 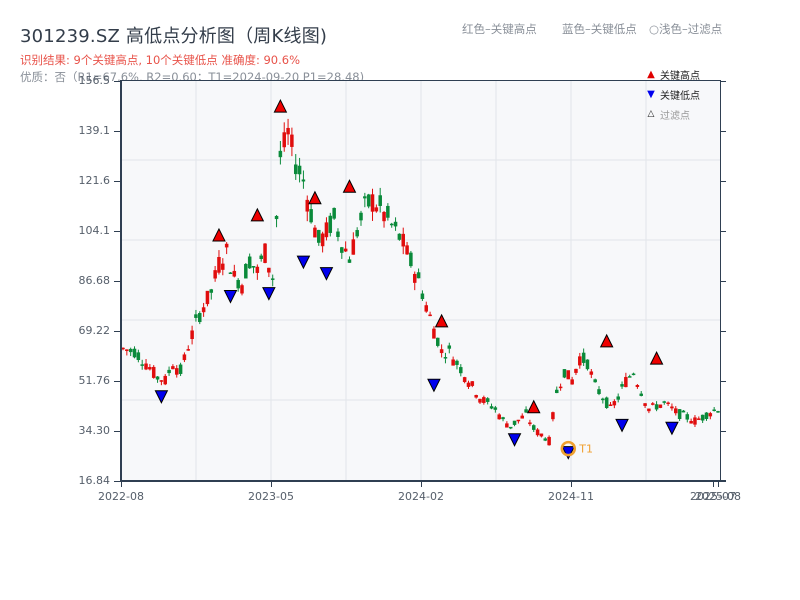 What do you see at coordinates (121, 496) in the screenshot?
I see `x-tick-label: 2022-08` at bounding box center [121, 496].